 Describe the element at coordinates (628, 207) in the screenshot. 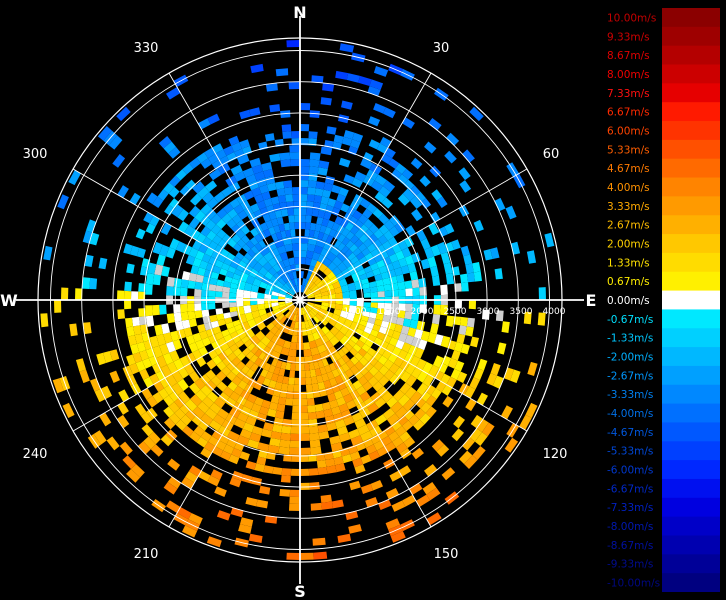

I see `colorbar-label: 3.33m/s` at that location.